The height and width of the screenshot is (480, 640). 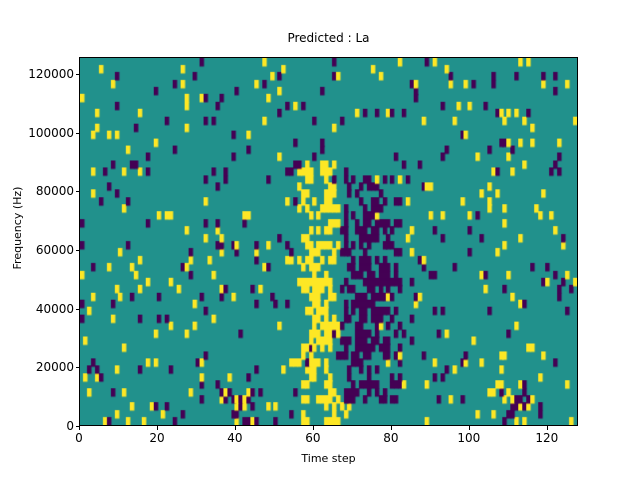 I want to click on x-tick-label: 60, so click(x=313, y=438).